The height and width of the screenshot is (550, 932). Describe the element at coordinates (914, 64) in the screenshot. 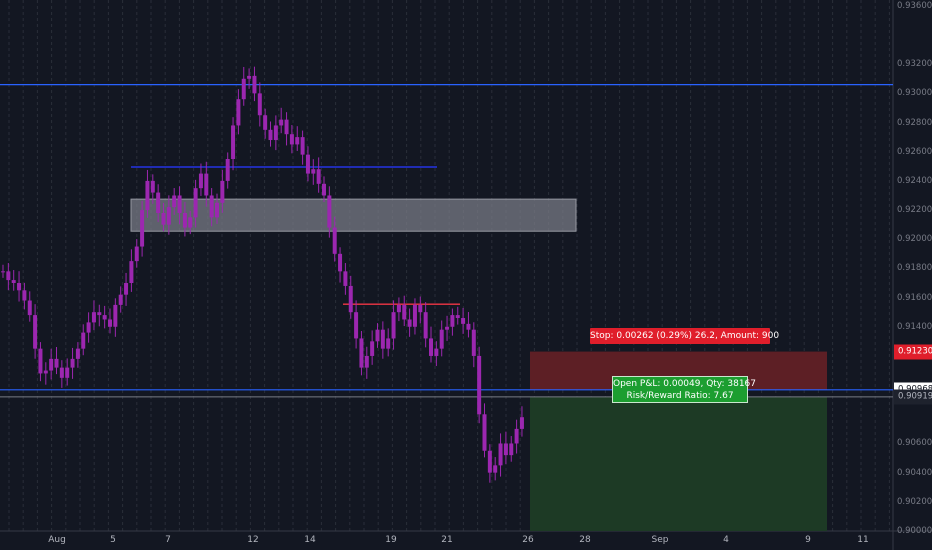

I see `price-tick: 0.93200` at that location.